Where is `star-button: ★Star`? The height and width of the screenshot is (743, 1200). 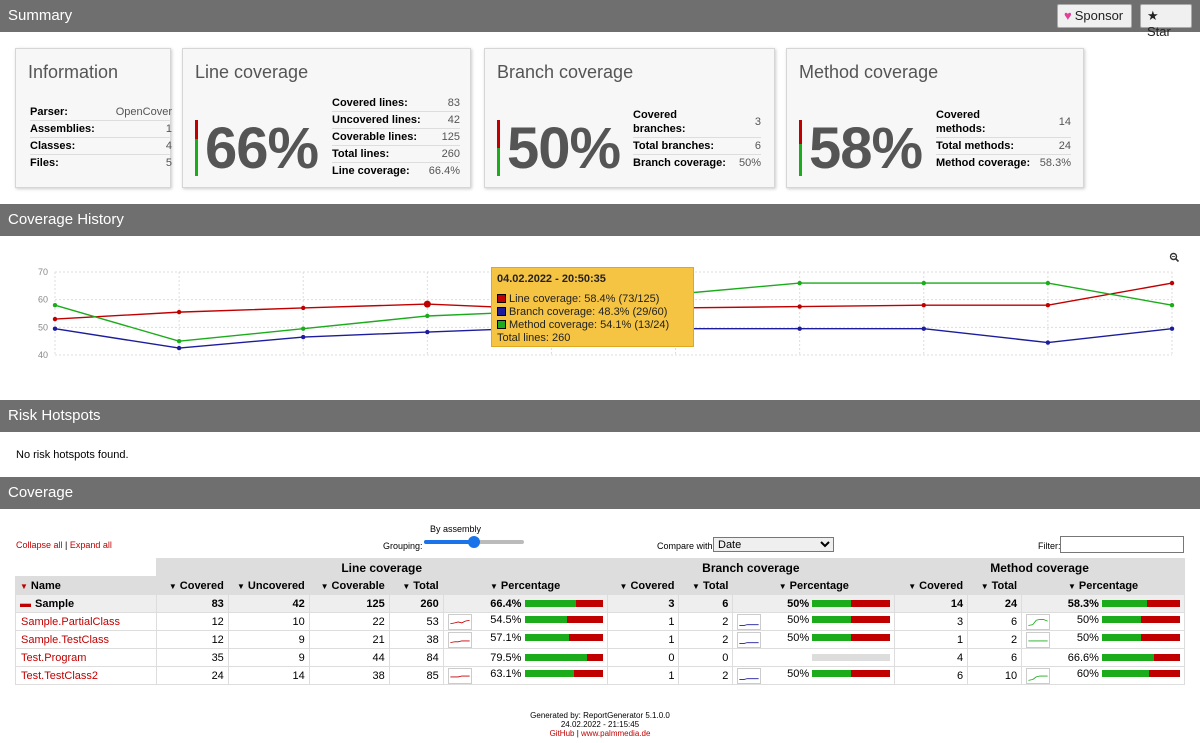 star-button: ★Star is located at coordinates (1166, 21).